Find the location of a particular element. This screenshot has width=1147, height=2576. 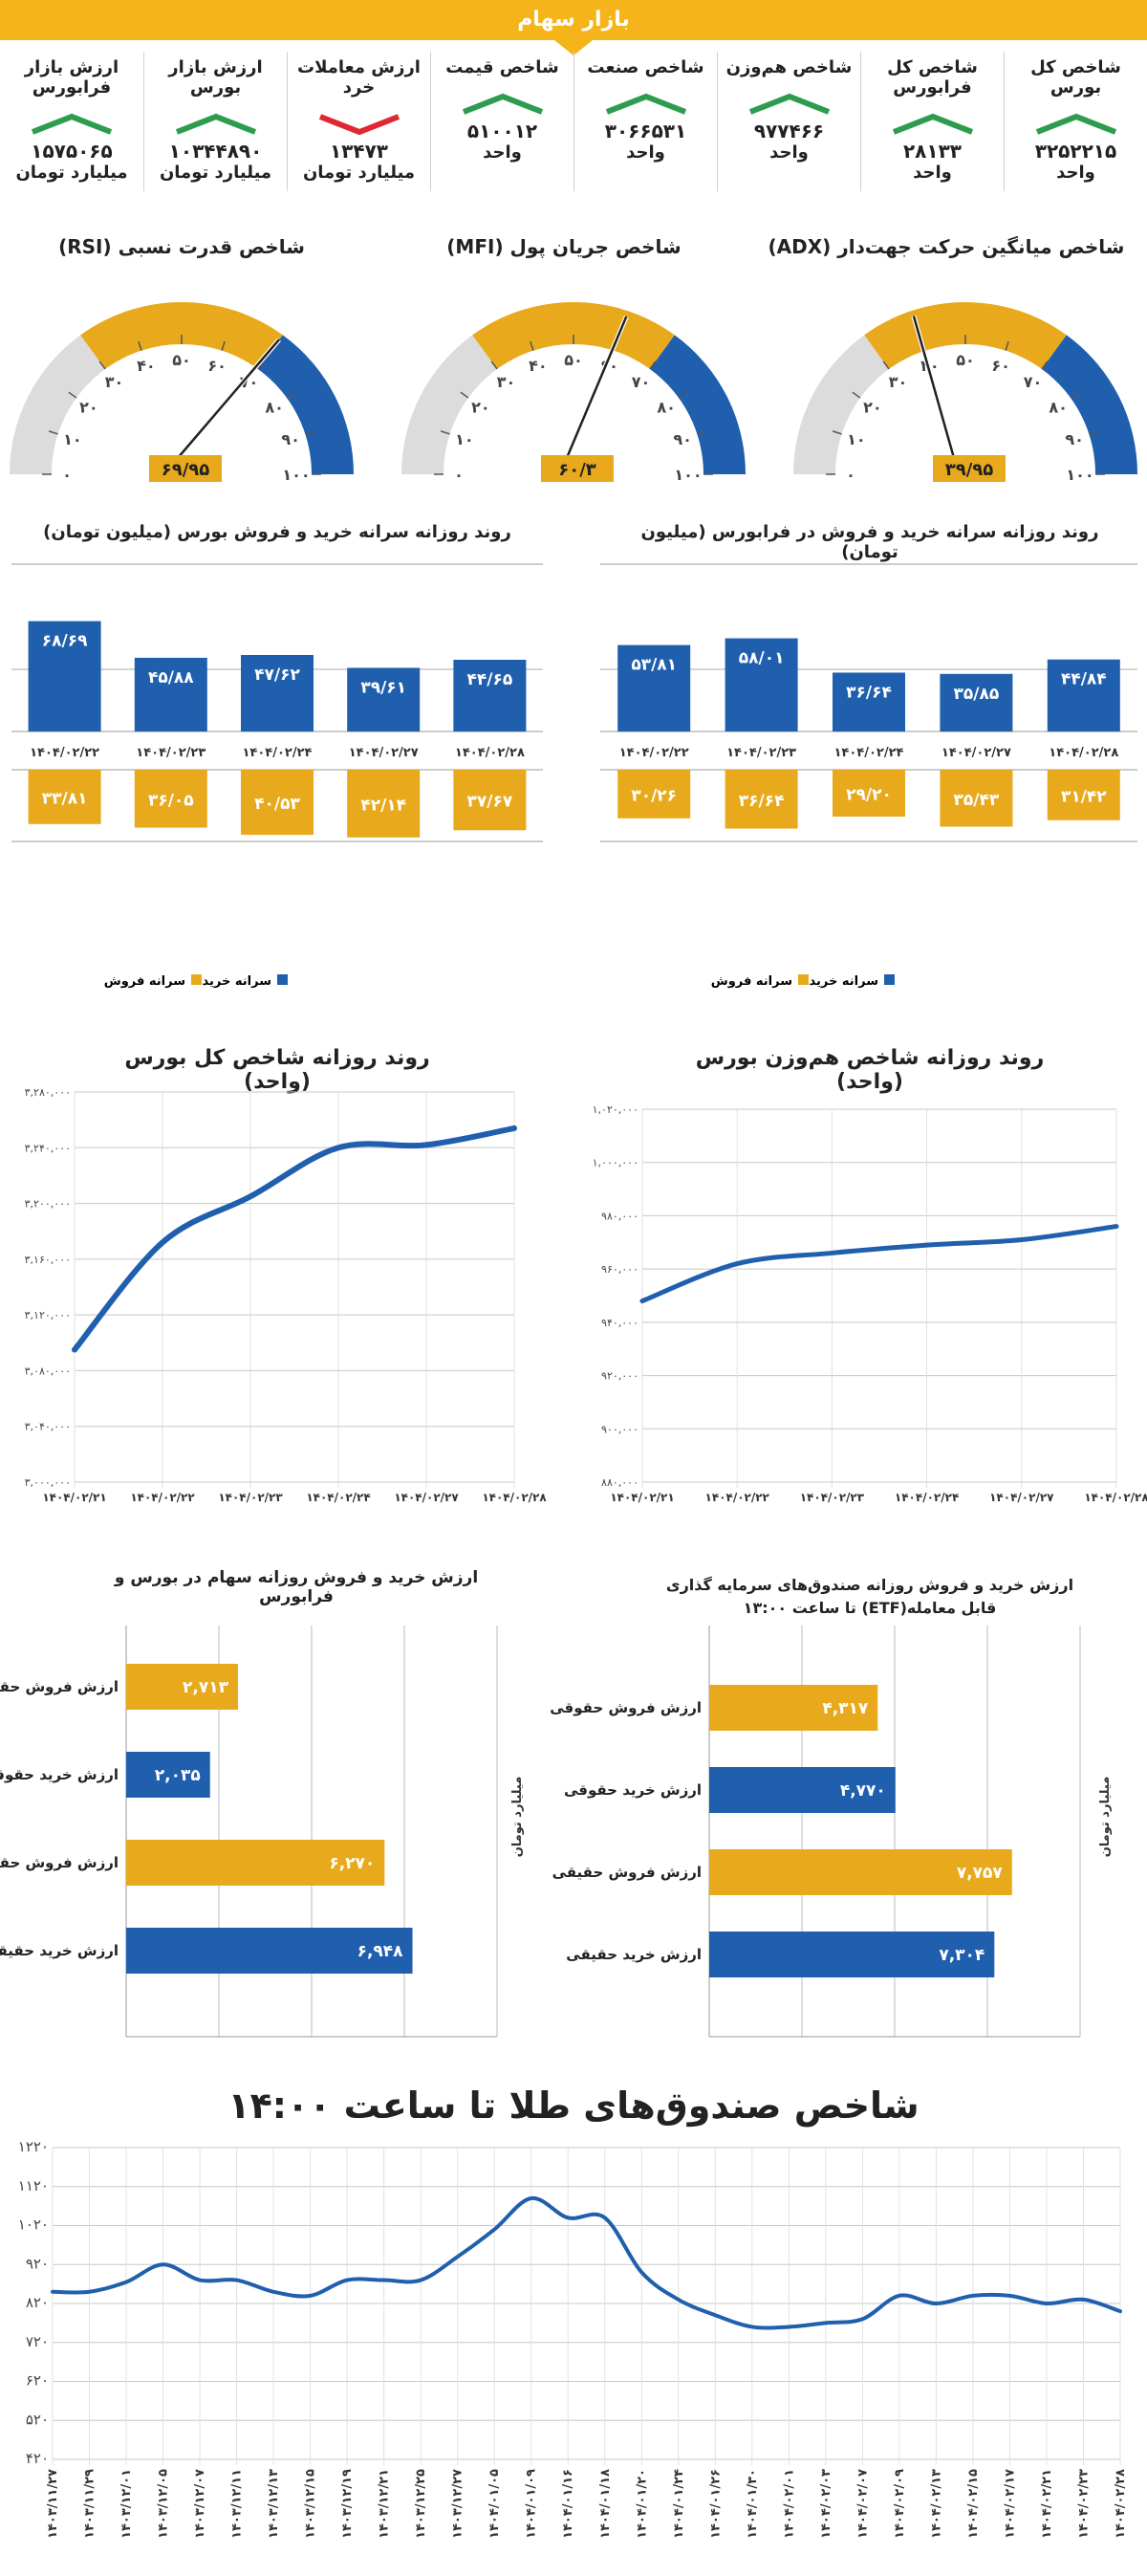

index-label: ارزش بازار بورس is located at coordinates (215, 77).